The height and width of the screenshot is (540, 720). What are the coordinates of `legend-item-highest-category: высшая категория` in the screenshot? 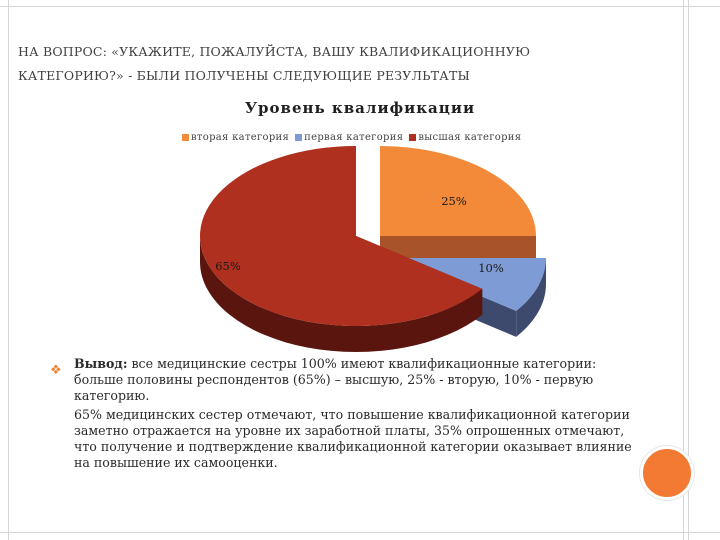 It's located at (465, 137).